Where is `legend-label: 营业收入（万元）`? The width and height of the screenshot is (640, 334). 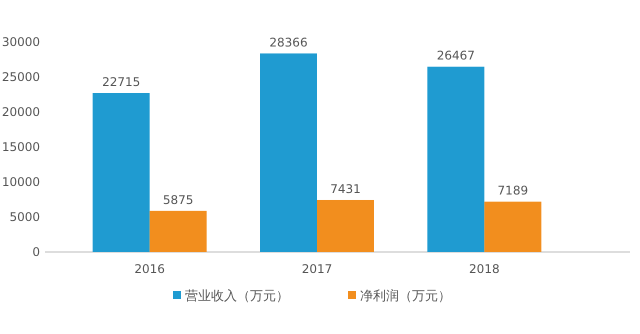 legend-label: 营业收入（万元） is located at coordinates (237, 296).